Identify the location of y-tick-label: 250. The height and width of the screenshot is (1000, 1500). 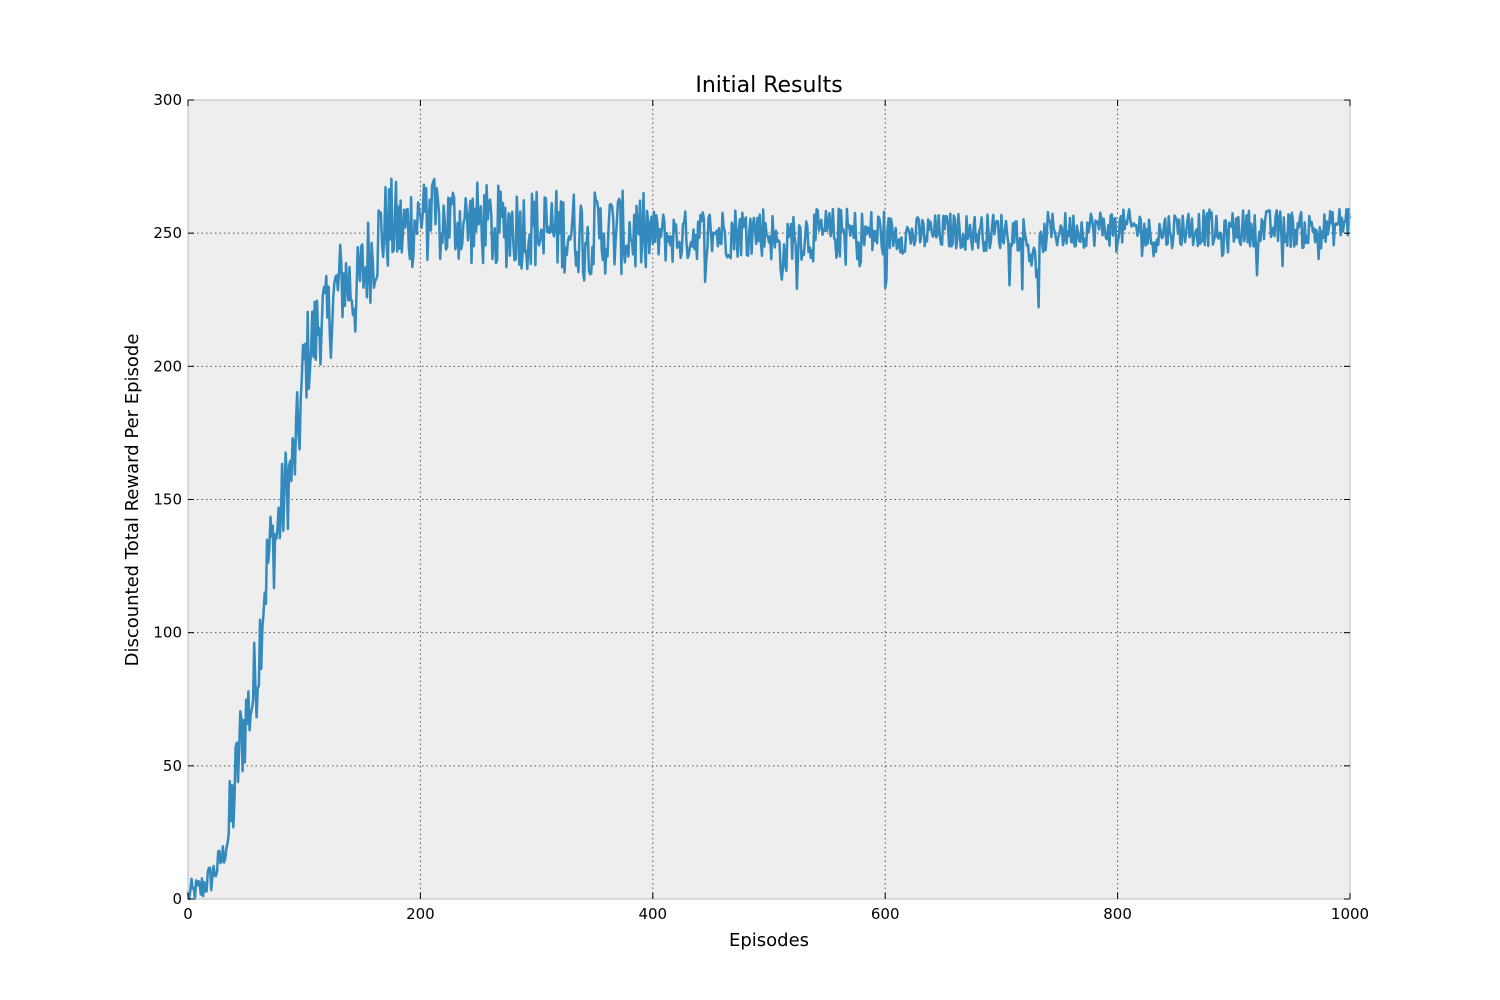
(167, 233).